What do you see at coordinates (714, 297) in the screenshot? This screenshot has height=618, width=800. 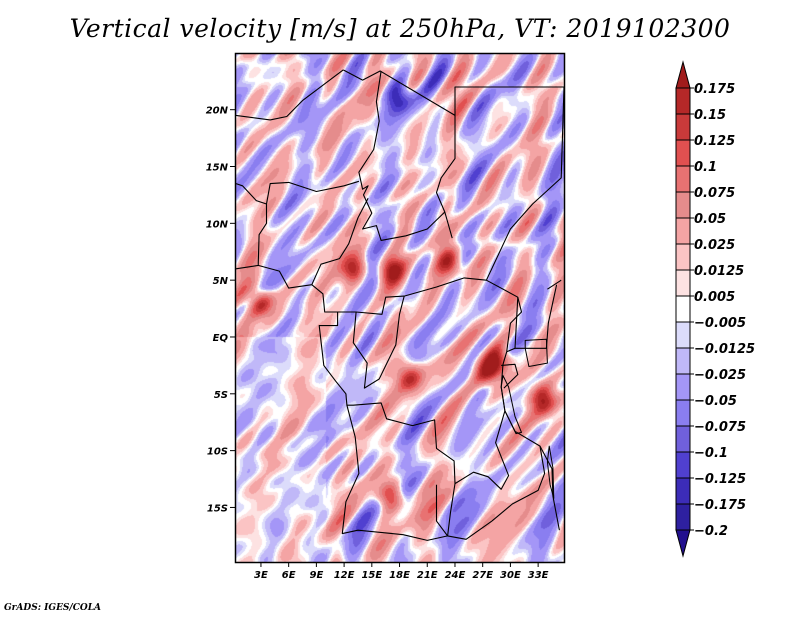 I see `colorbar-label: 0.005` at bounding box center [714, 297].